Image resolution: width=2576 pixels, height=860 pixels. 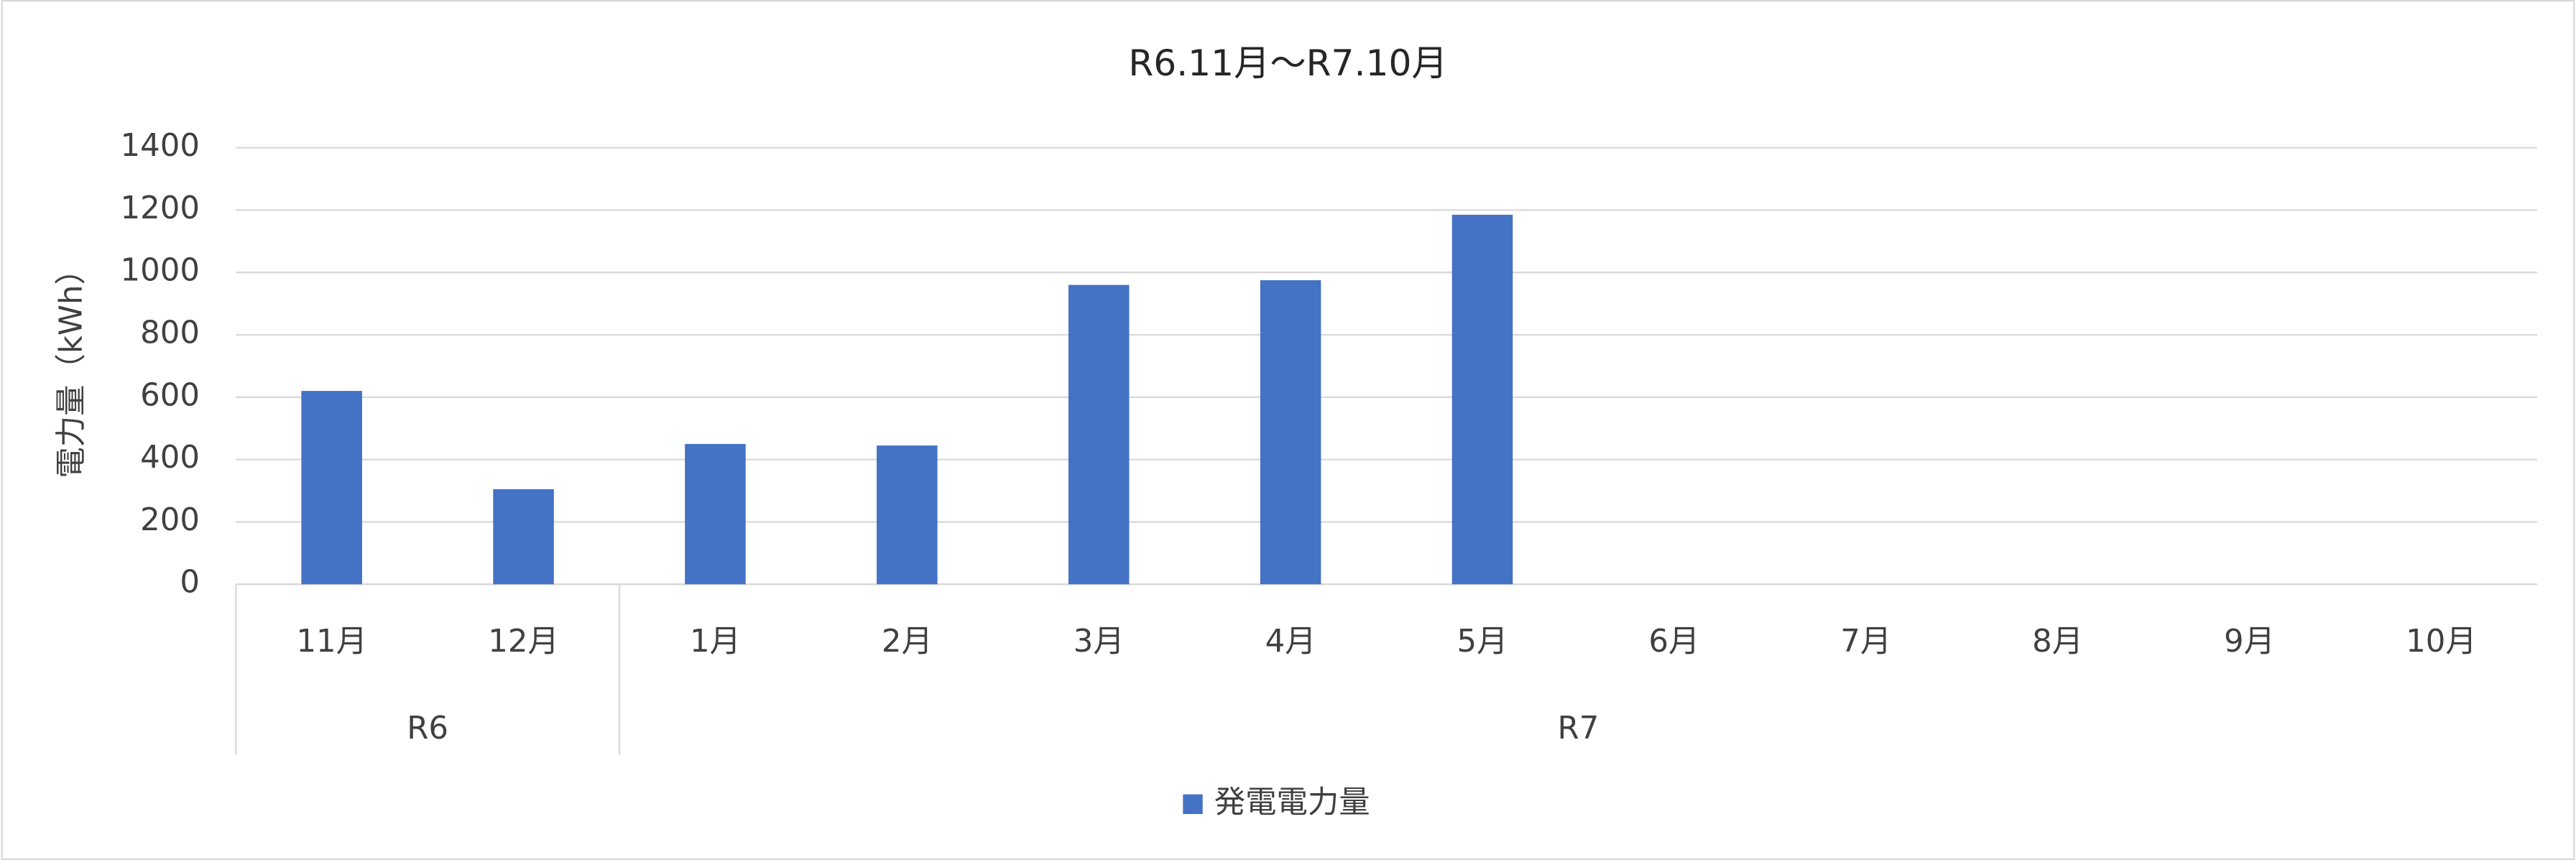 What do you see at coordinates (524, 642) in the screenshot?
I see `x-tick-label: 12月` at bounding box center [524, 642].